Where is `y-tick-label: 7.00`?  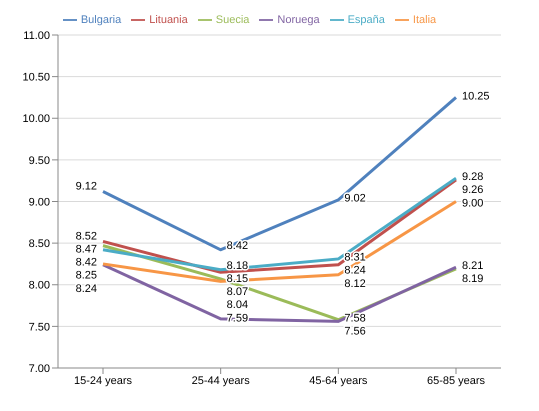 y-tick-label: 7.00 is located at coordinates (39, 368).